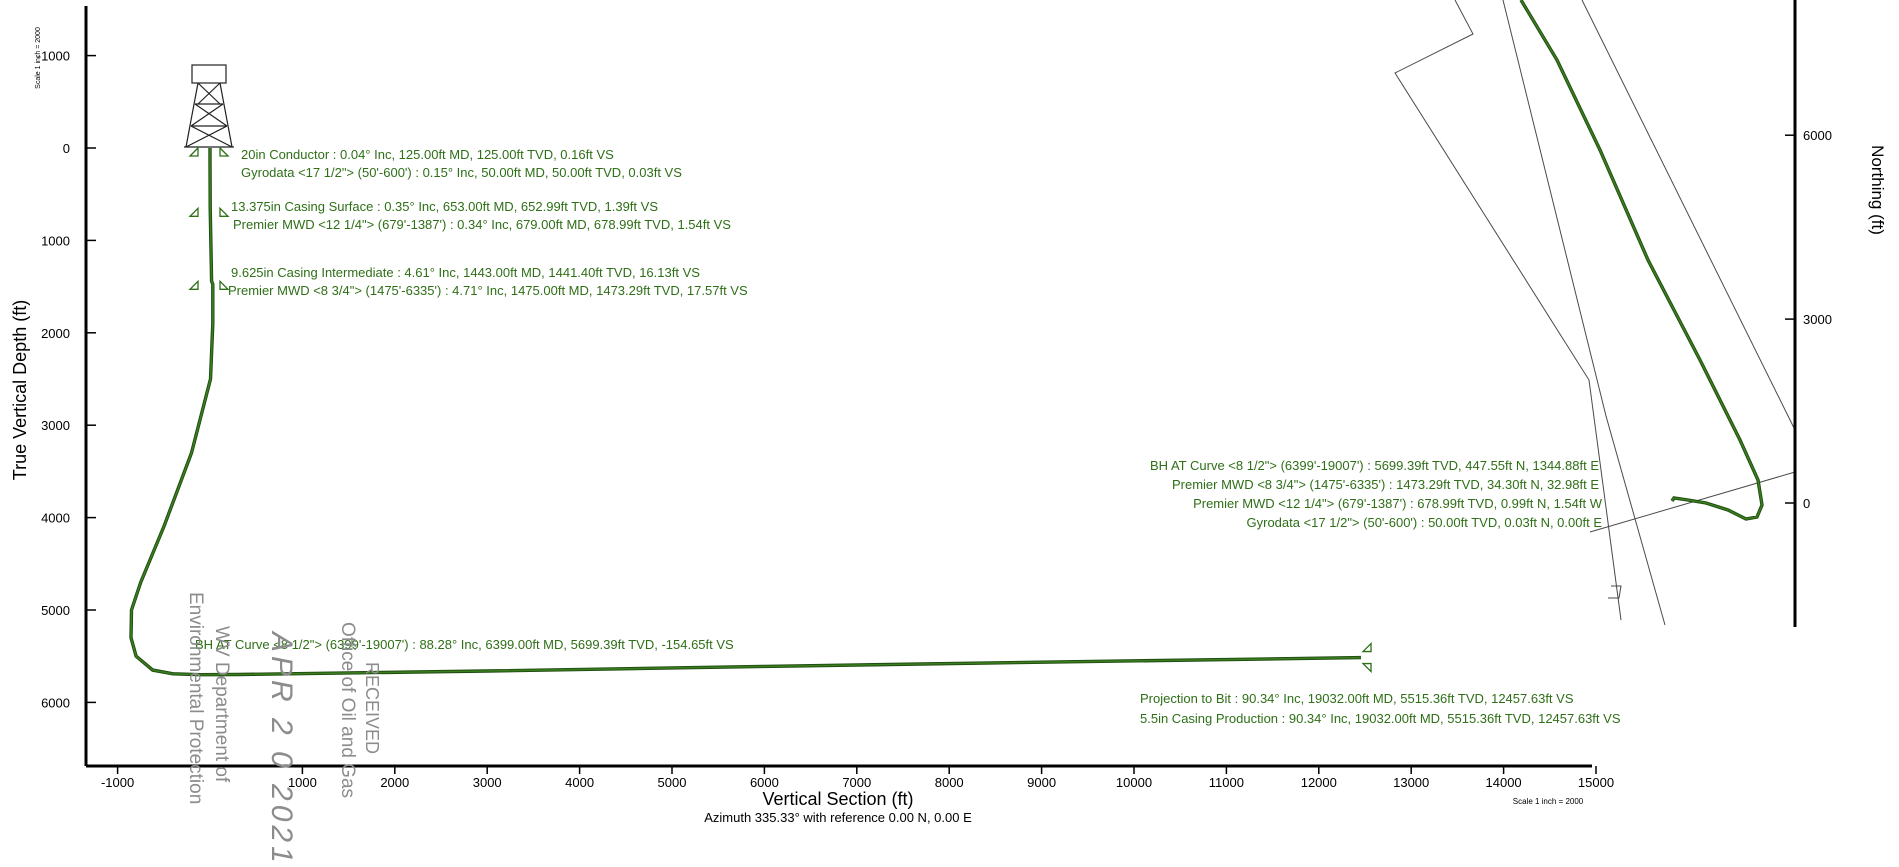 This screenshot has height=867, width=1899. What do you see at coordinates (55, 425) in the screenshot?
I see `y-tick-label: 3000` at bounding box center [55, 425].